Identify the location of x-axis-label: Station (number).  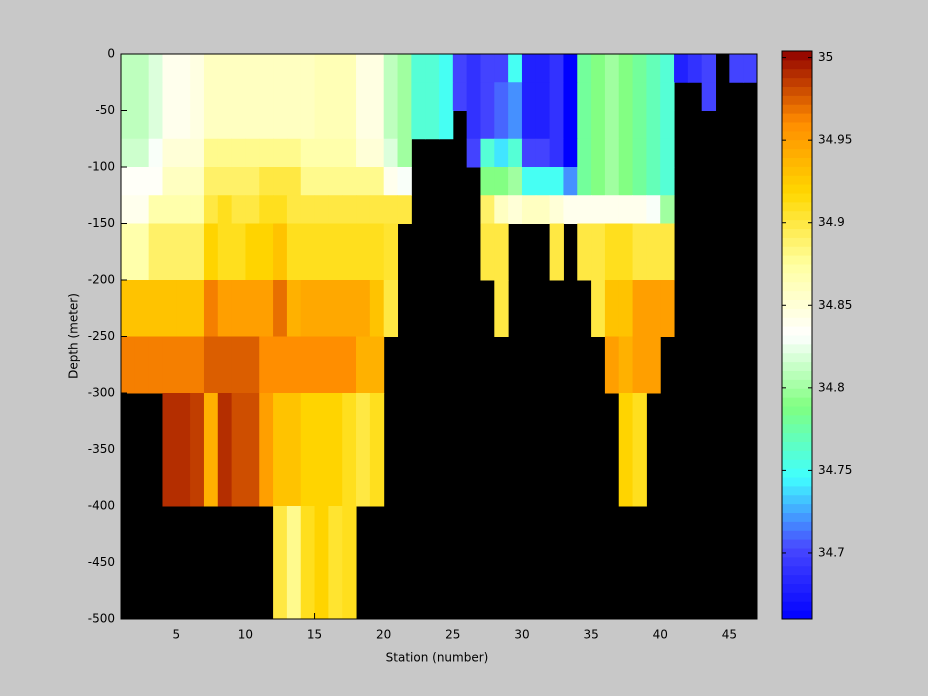
(437, 658).